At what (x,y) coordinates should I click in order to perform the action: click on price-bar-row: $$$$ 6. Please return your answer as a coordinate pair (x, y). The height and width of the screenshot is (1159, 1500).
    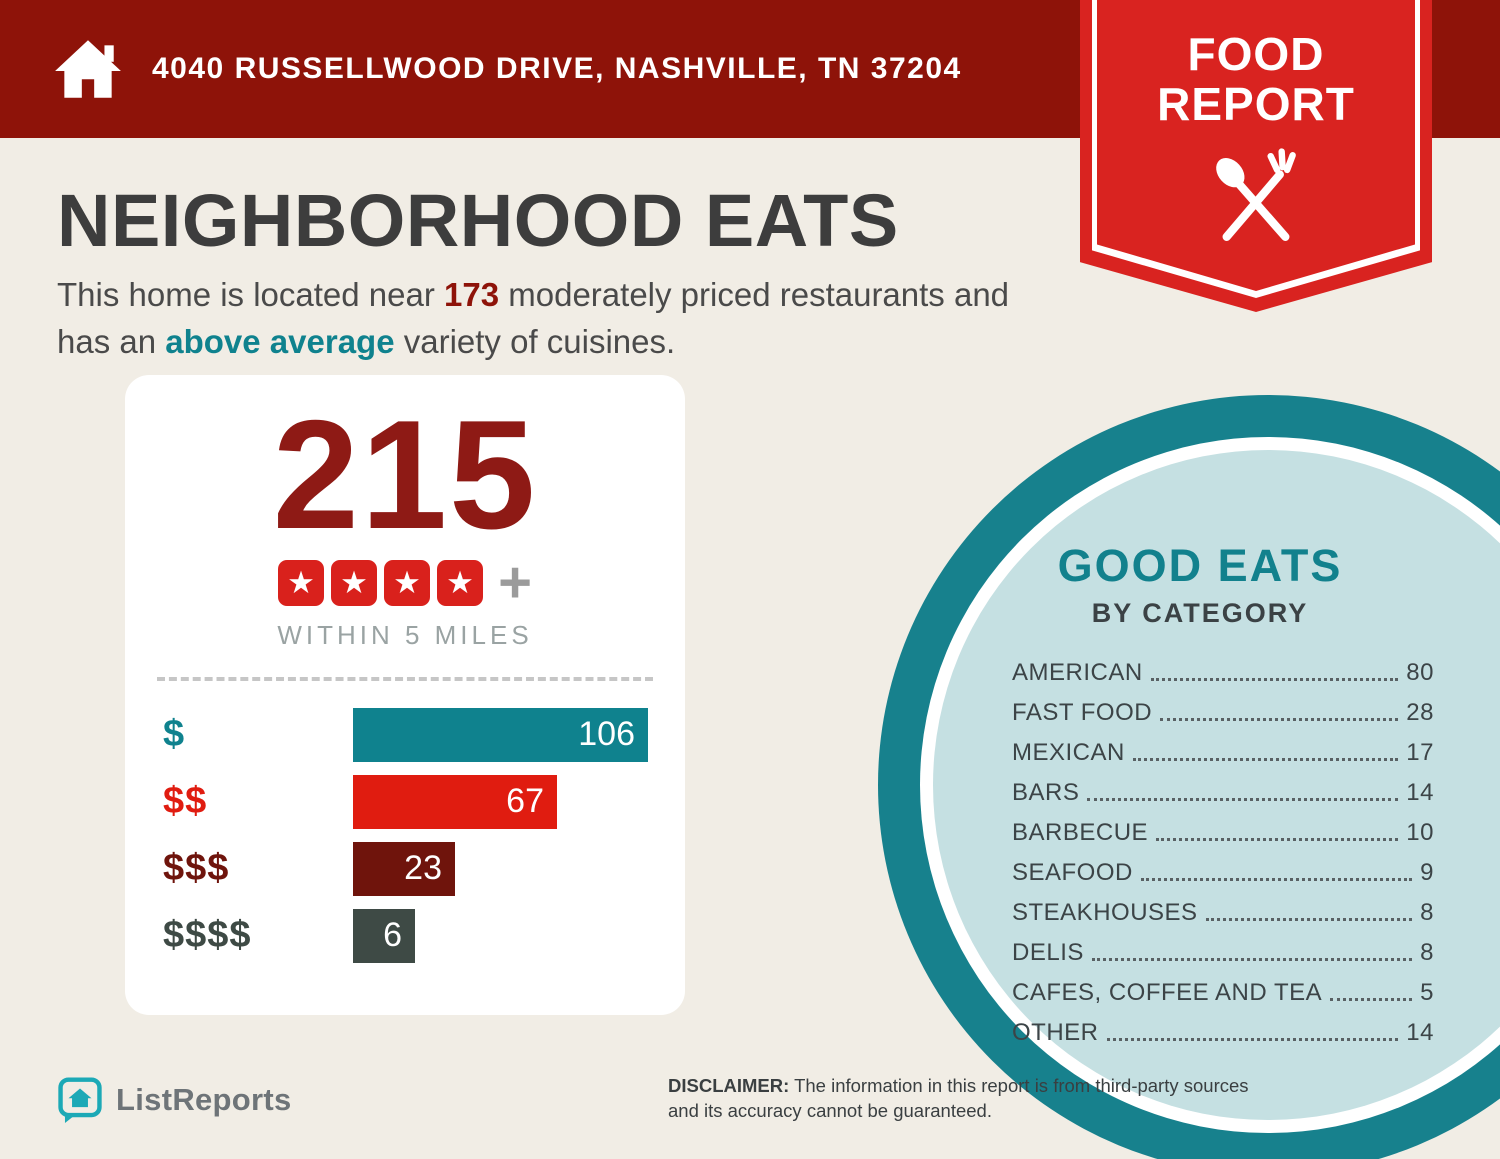
    Looking at the image, I should click on (405, 935).